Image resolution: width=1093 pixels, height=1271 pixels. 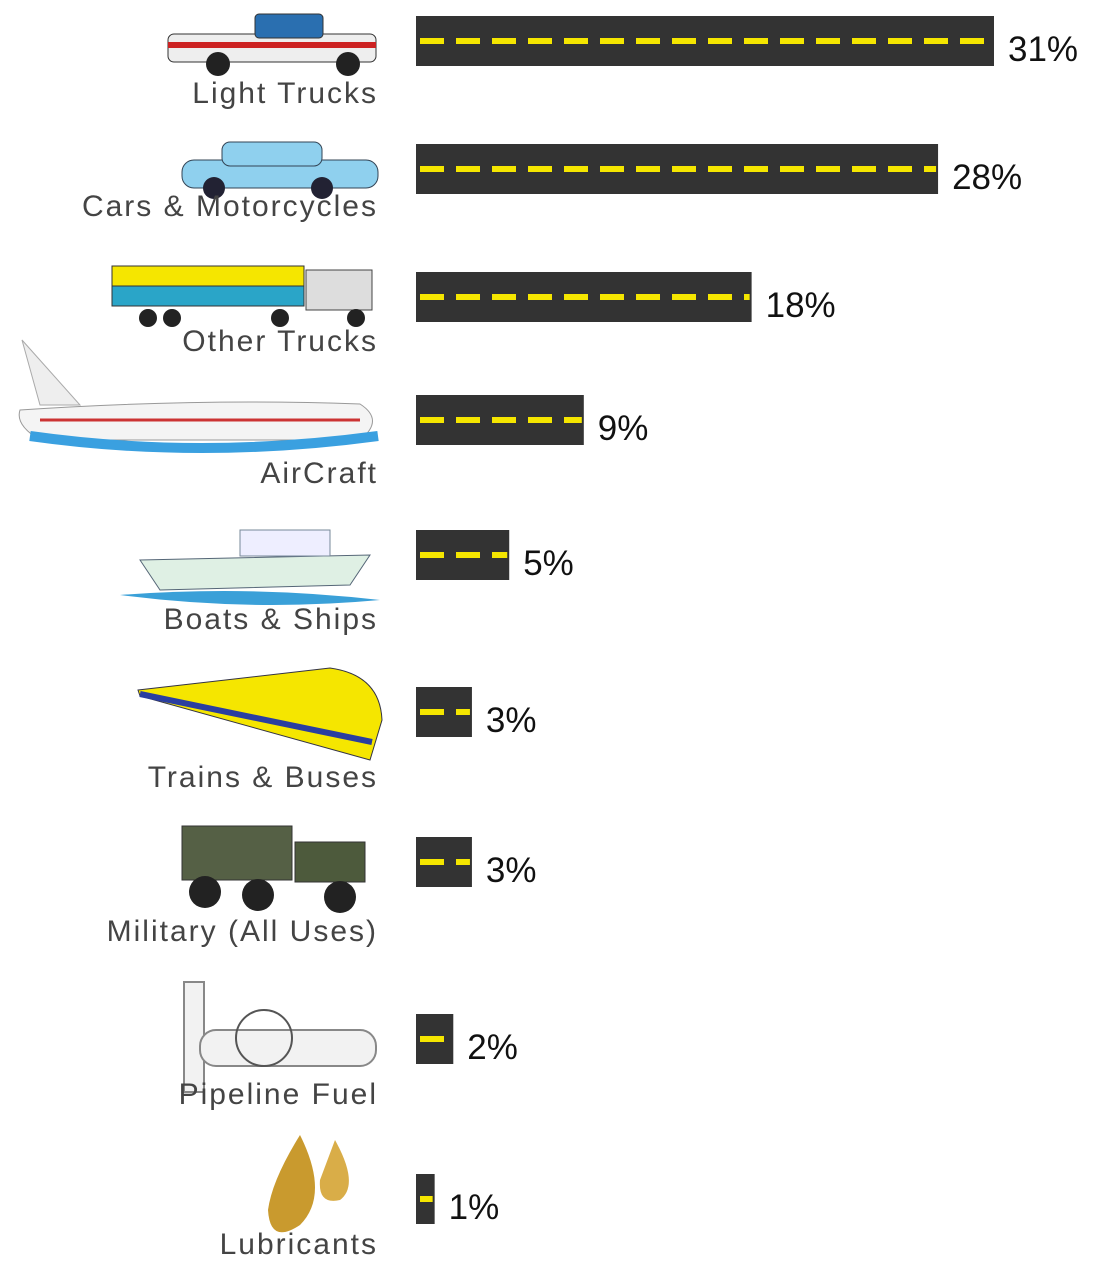 I want to click on icon-car, so click(x=280, y=170).